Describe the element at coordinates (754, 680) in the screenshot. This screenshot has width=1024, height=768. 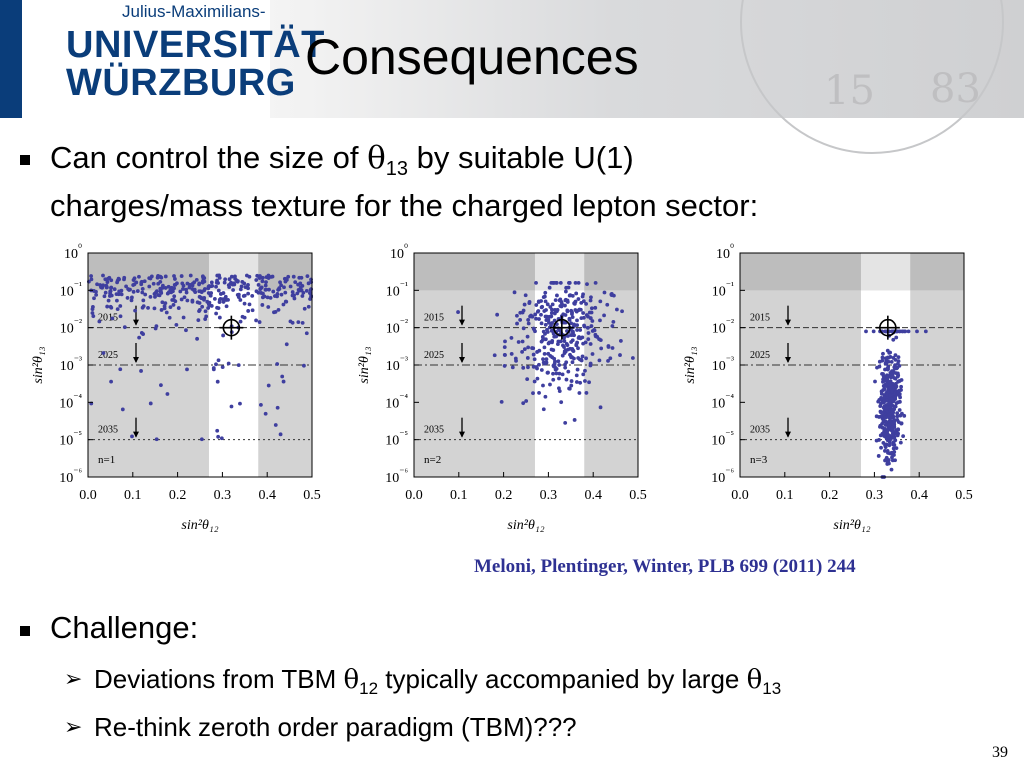
I see `theta-symbol: θ` at that location.